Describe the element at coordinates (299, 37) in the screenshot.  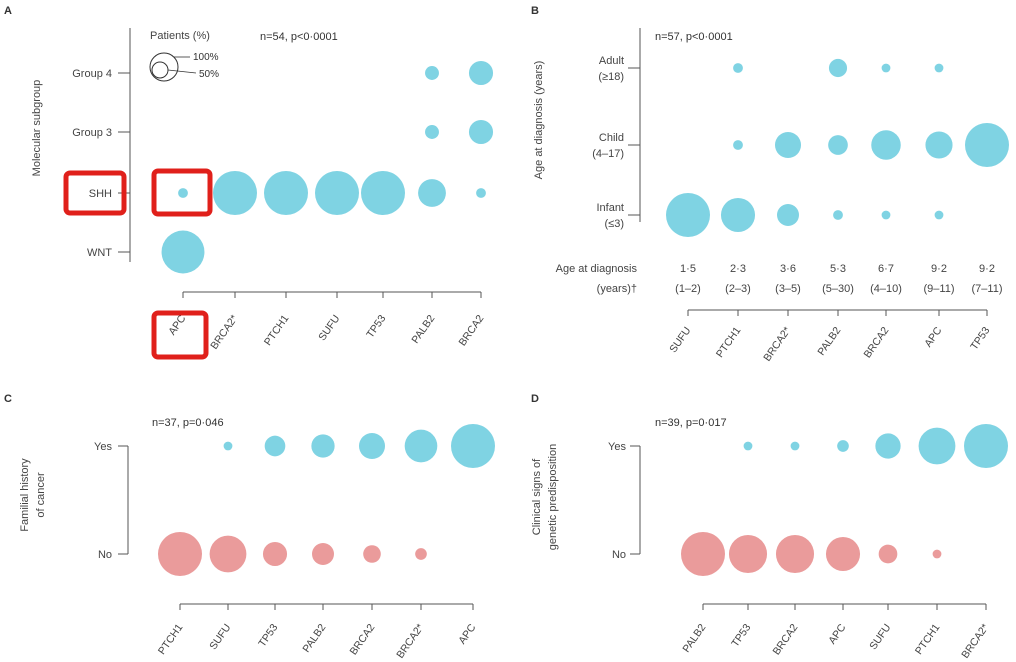
I see `stat-label: n=54, p<0·0001` at that location.